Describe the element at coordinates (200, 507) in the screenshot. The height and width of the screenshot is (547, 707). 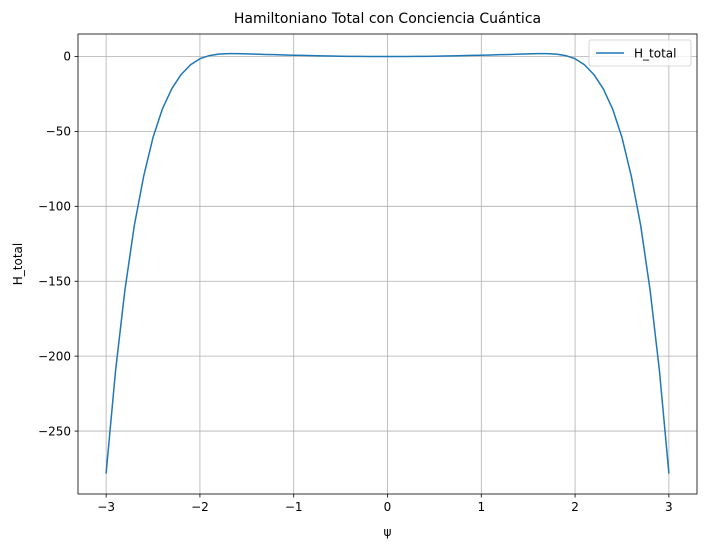
I see `x-tick-label: −2` at that location.